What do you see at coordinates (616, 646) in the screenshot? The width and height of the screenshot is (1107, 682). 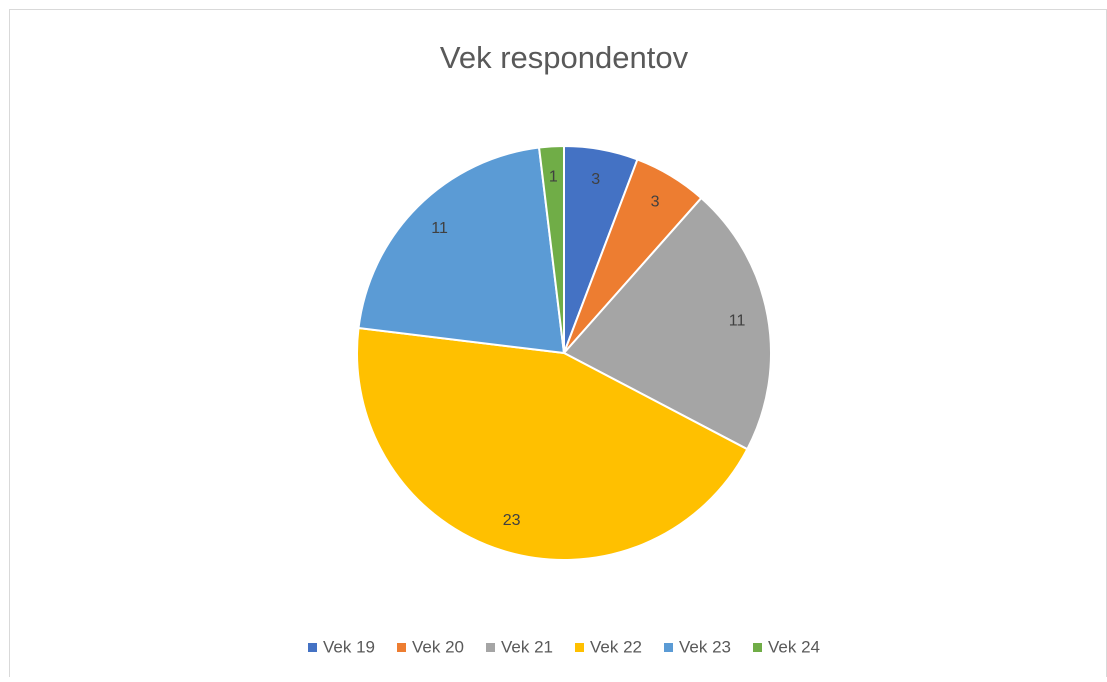 I see `legend-label: Vek 22` at bounding box center [616, 646].